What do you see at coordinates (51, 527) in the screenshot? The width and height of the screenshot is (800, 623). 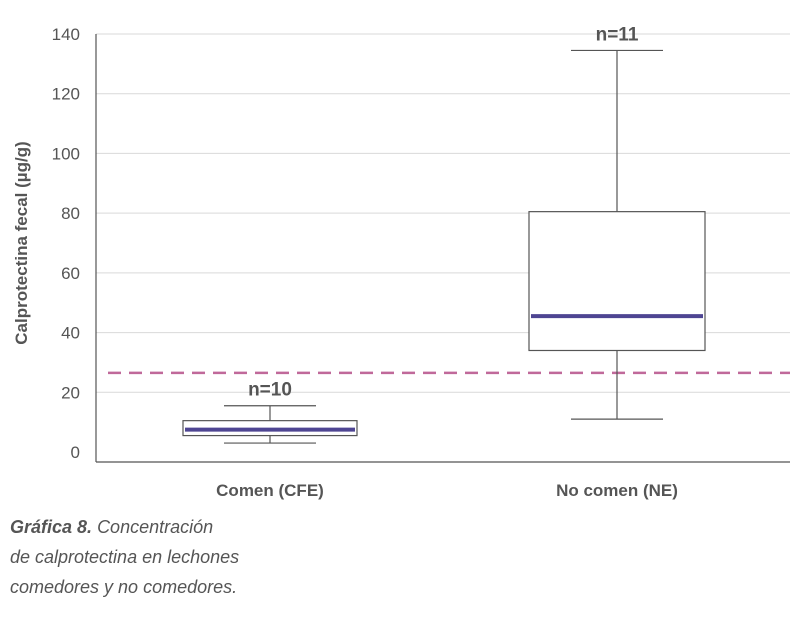 I see `caption-title: Gráfica 8.` at bounding box center [51, 527].